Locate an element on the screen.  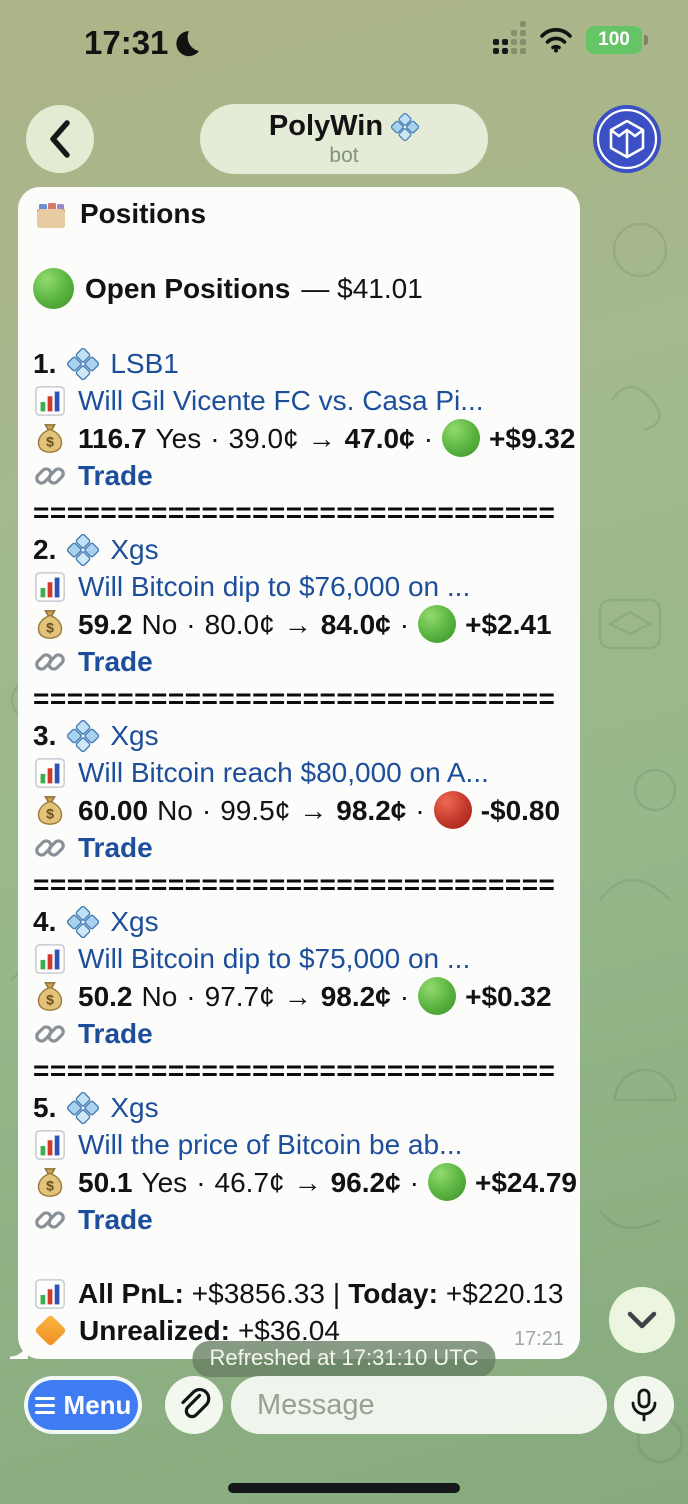
pnl-value: +$9.32 is located at coordinates (532, 438).